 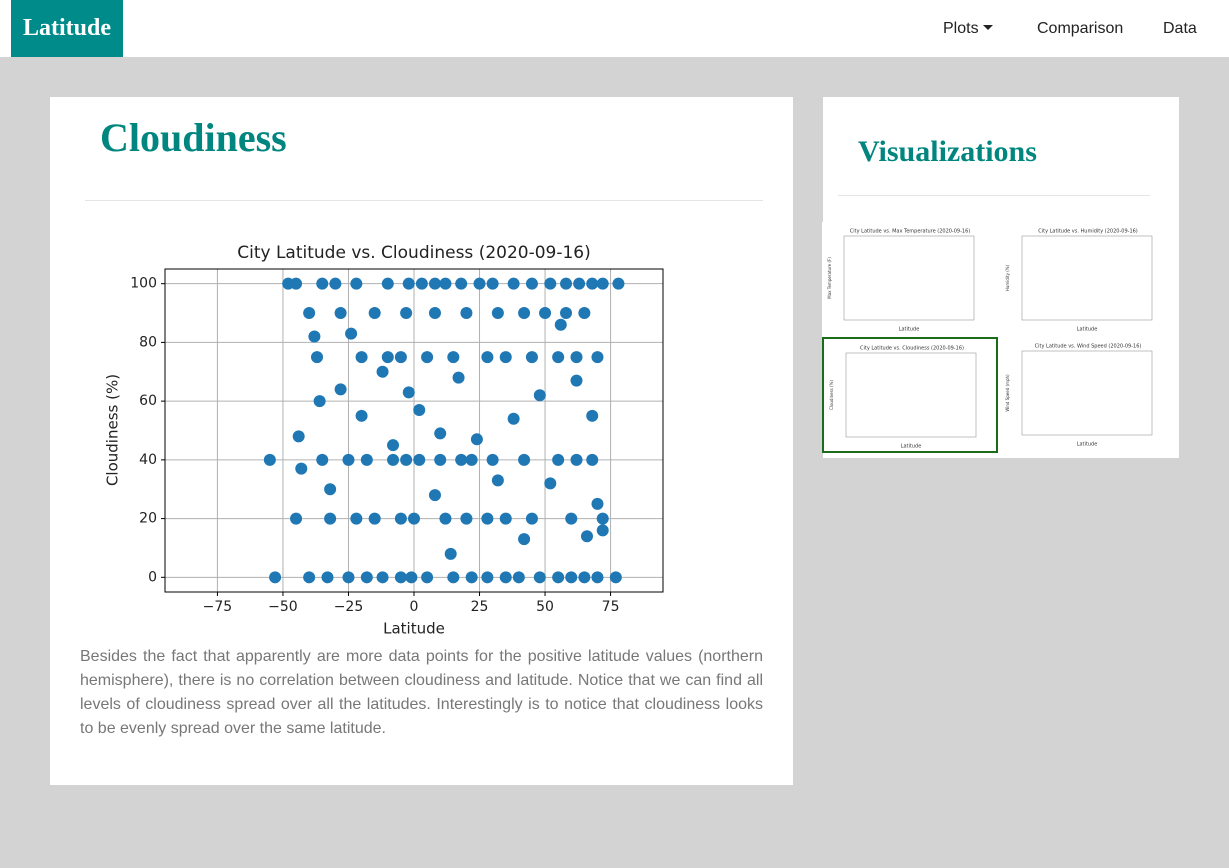 What do you see at coordinates (480, 607) in the screenshot?
I see `x-tick-label: 25` at bounding box center [480, 607].